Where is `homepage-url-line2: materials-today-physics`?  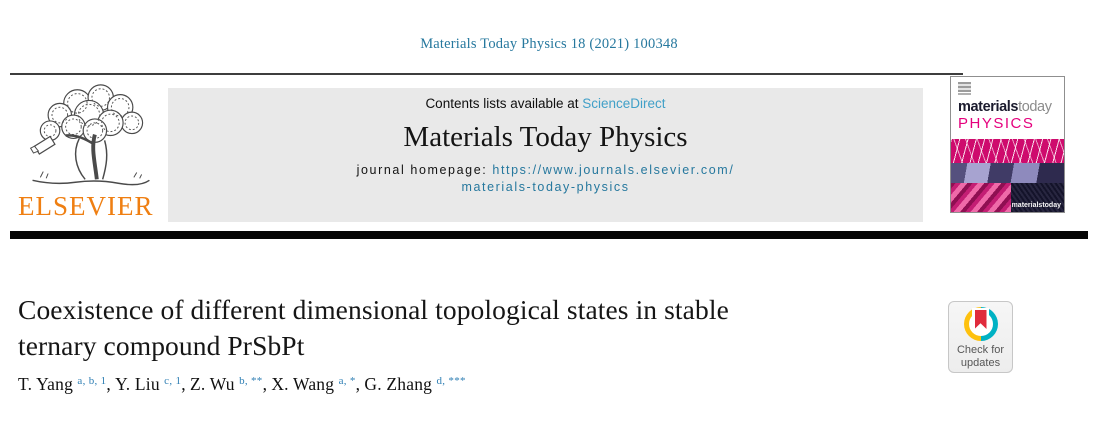
homepage-url-line2: materials-today-physics is located at coordinates (545, 187).